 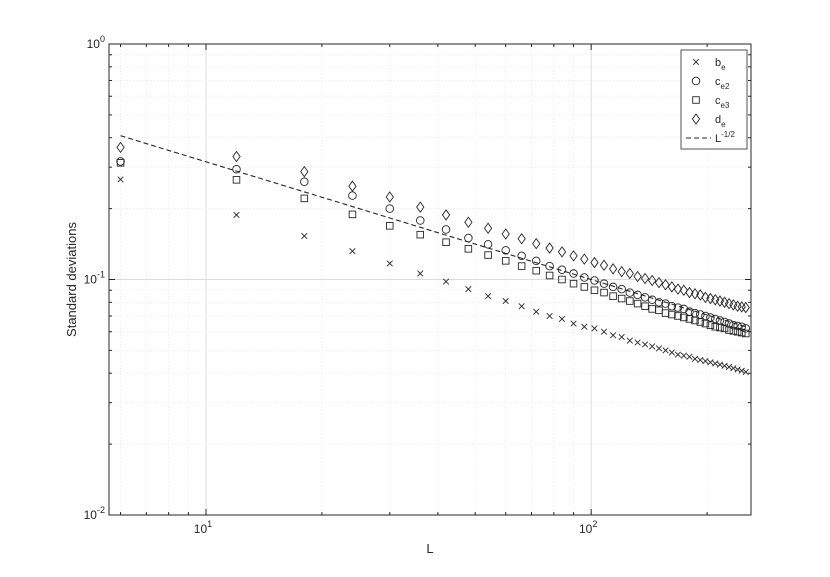 I want to click on legend-marker, so click(x=696, y=62).